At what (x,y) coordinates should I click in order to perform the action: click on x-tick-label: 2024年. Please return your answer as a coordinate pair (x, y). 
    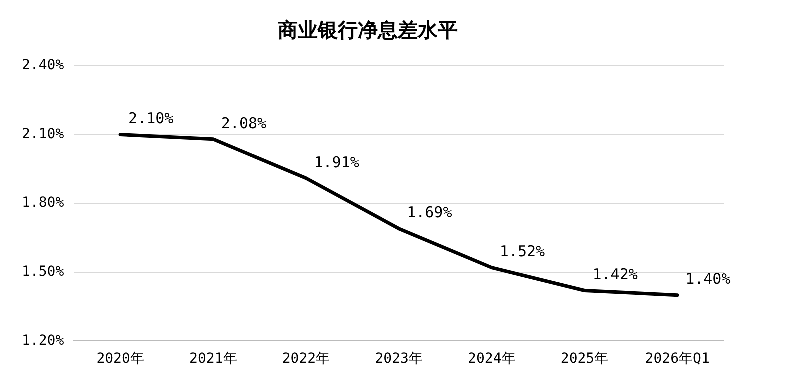
    Looking at the image, I should click on (492, 359).